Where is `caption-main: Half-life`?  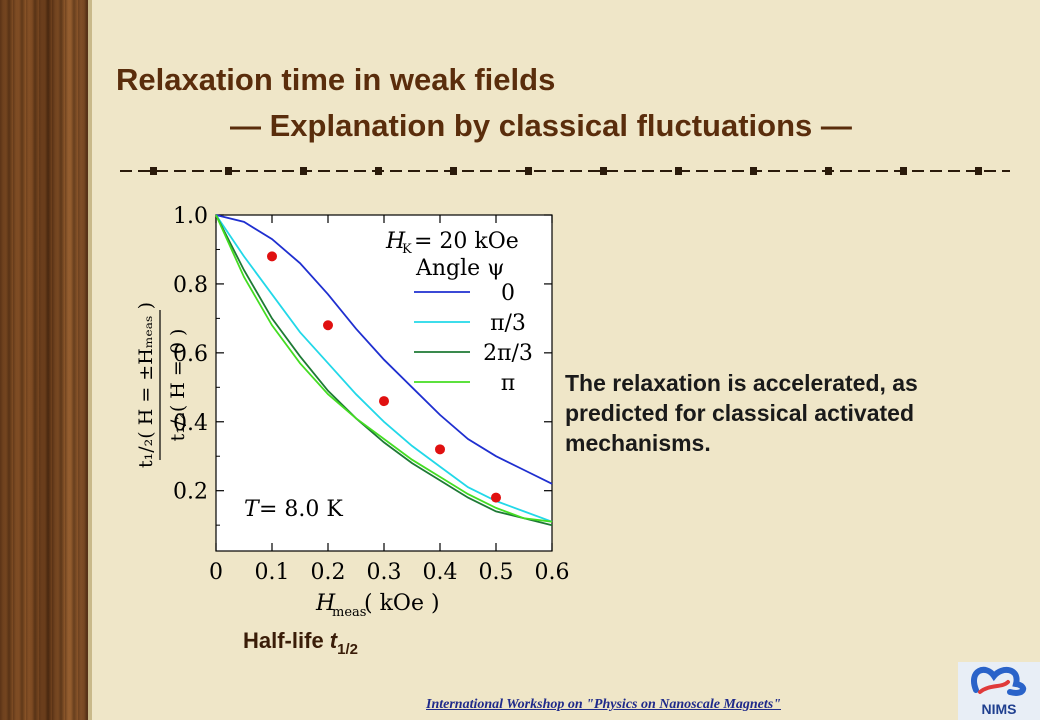 caption-main: Half-life is located at coordinates (286, 640).